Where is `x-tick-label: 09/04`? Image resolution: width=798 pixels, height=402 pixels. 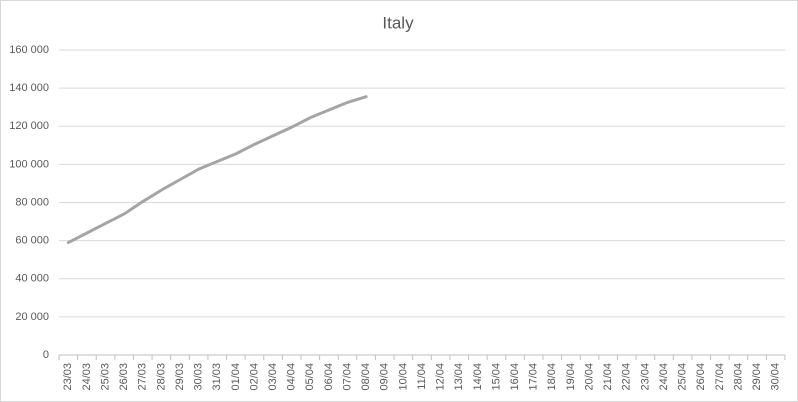
x-tick-label: 09/04 is located at coordinates (385, 377).